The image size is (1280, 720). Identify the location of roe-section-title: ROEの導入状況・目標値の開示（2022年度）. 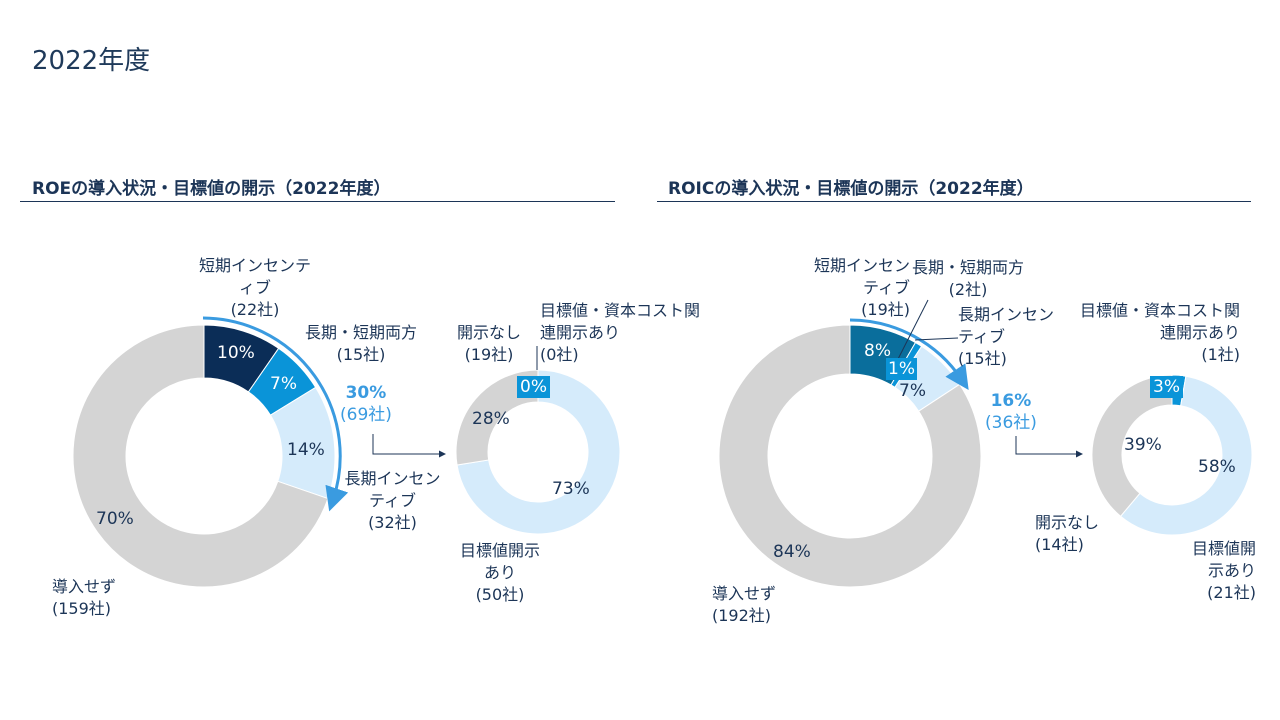
(211, 189).